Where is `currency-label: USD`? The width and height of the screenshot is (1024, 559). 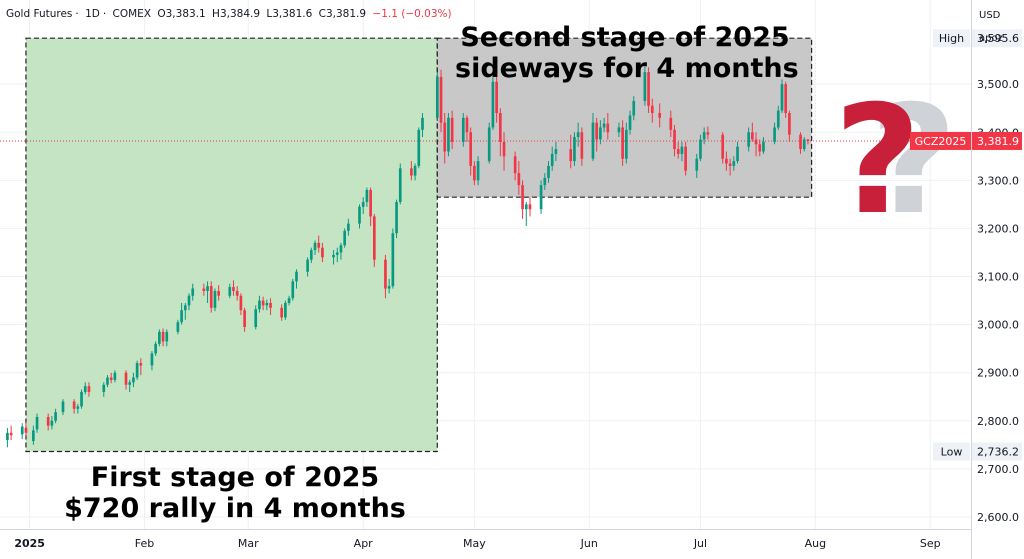
currency-label: USD is located at coordinates (990, 15).